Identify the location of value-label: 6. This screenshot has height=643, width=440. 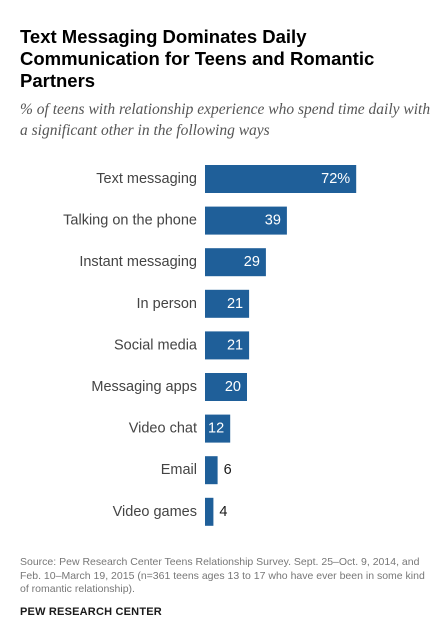
(228, 470).